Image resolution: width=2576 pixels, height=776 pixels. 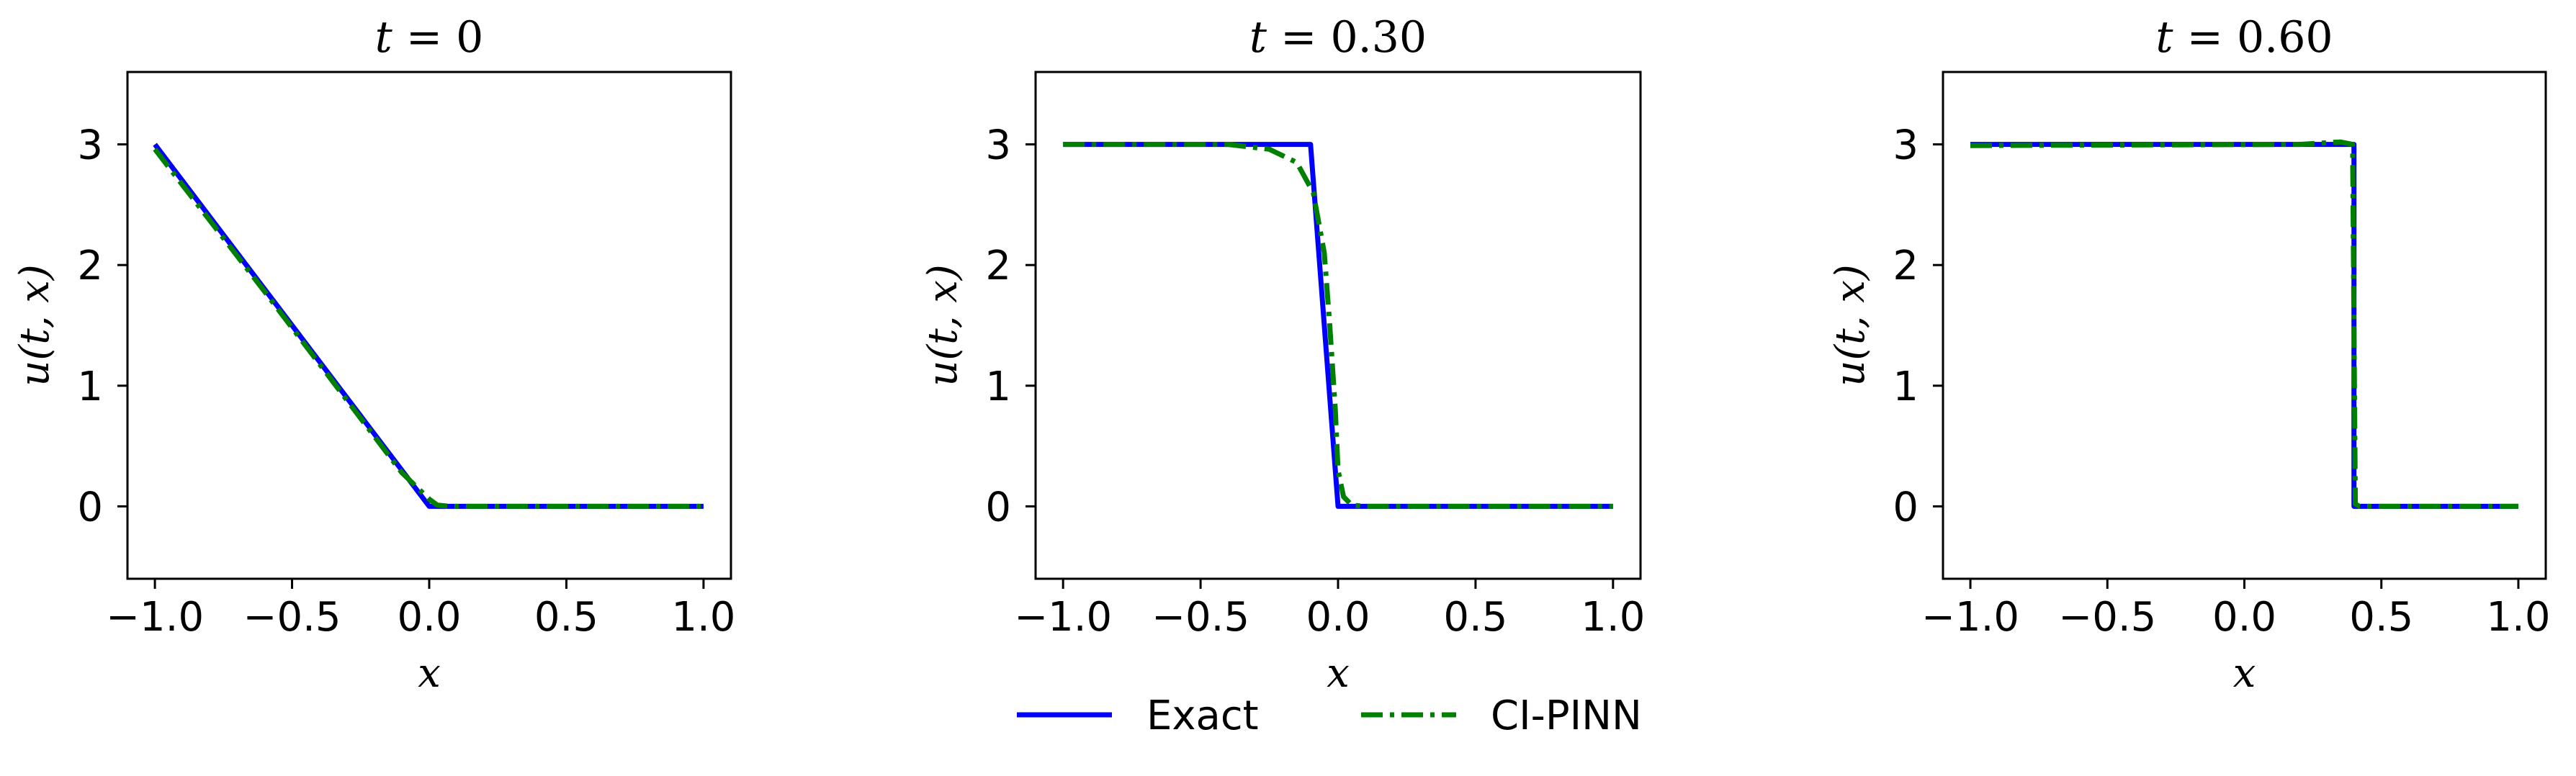 I want to click on legend-label-ci-pinn: CI-PINN, so click(x=1566, y=715).